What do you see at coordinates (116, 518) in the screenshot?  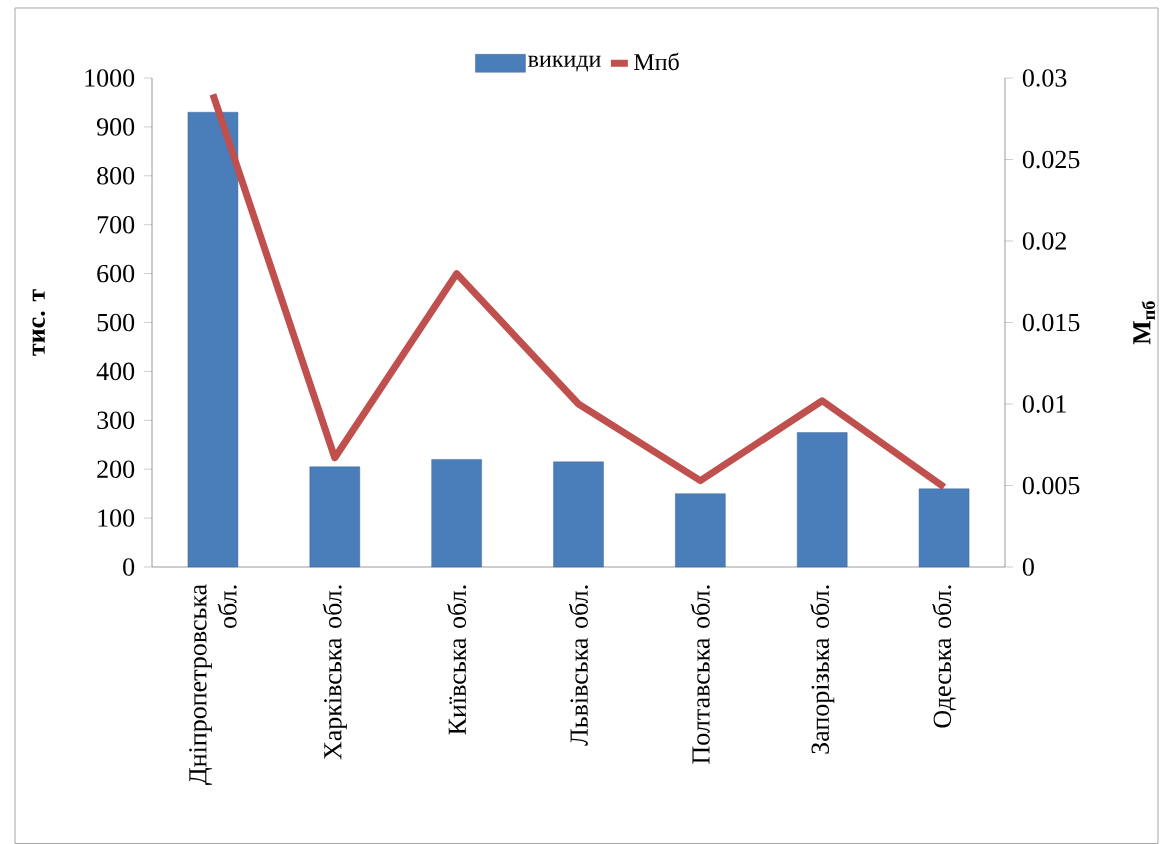 I see `y-tick-label: 100` at bounding box center [116, 518].